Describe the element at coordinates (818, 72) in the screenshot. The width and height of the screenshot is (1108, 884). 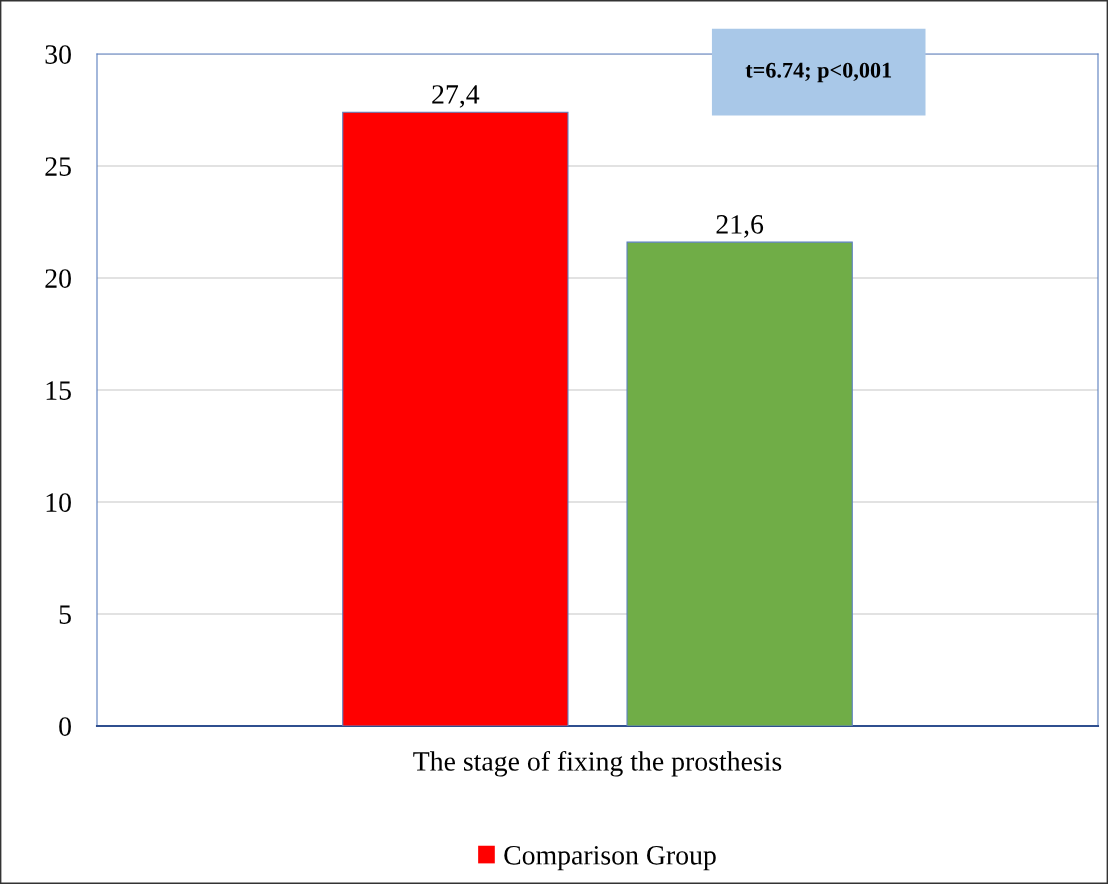
I see `annotation: t=6.74; p<0,001` at that location.